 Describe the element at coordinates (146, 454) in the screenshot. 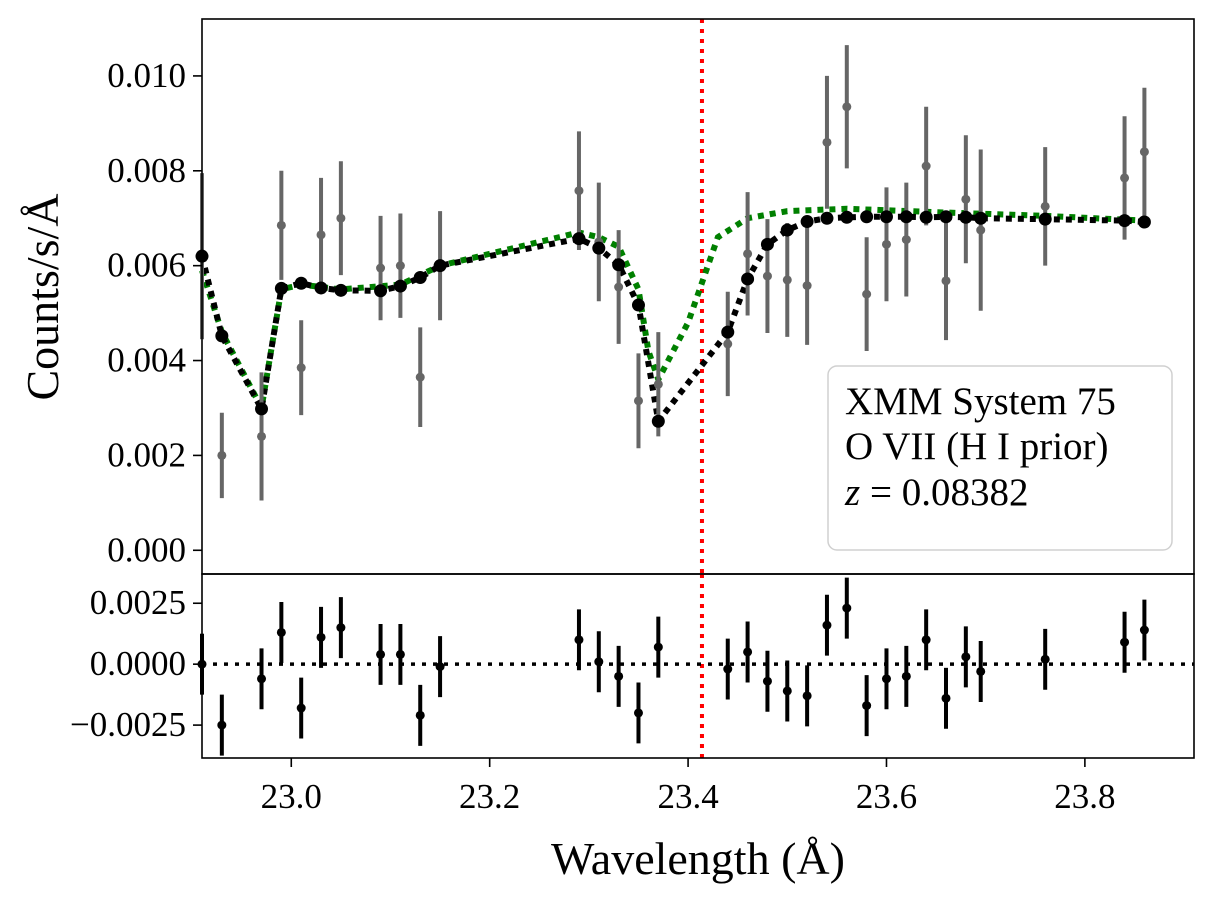

I see `main-ytick-label: 0.002` at that location.